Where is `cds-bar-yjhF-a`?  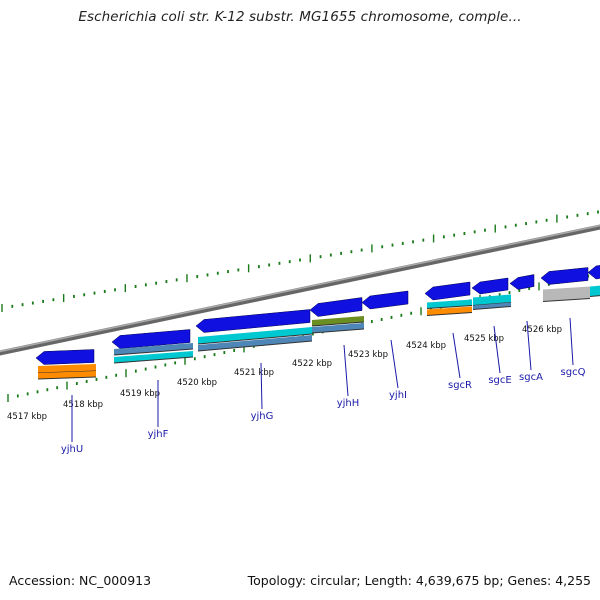
cds-bar-yjhF-a is located at coordinates (153, 349).